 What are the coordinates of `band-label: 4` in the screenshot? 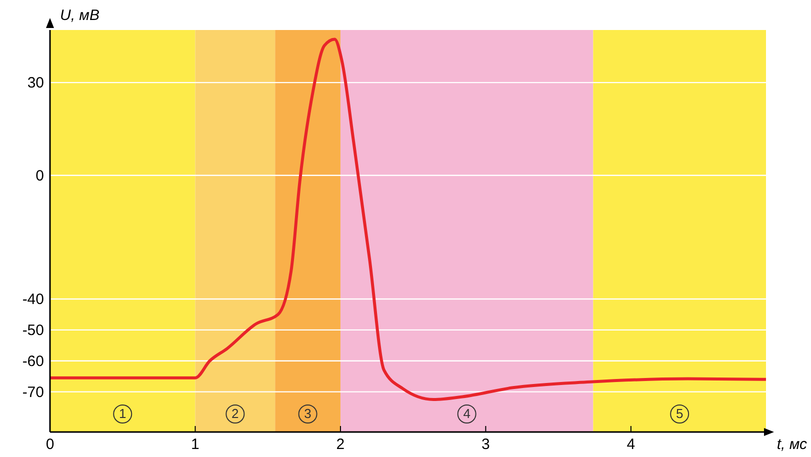 It's located at (466, 413).